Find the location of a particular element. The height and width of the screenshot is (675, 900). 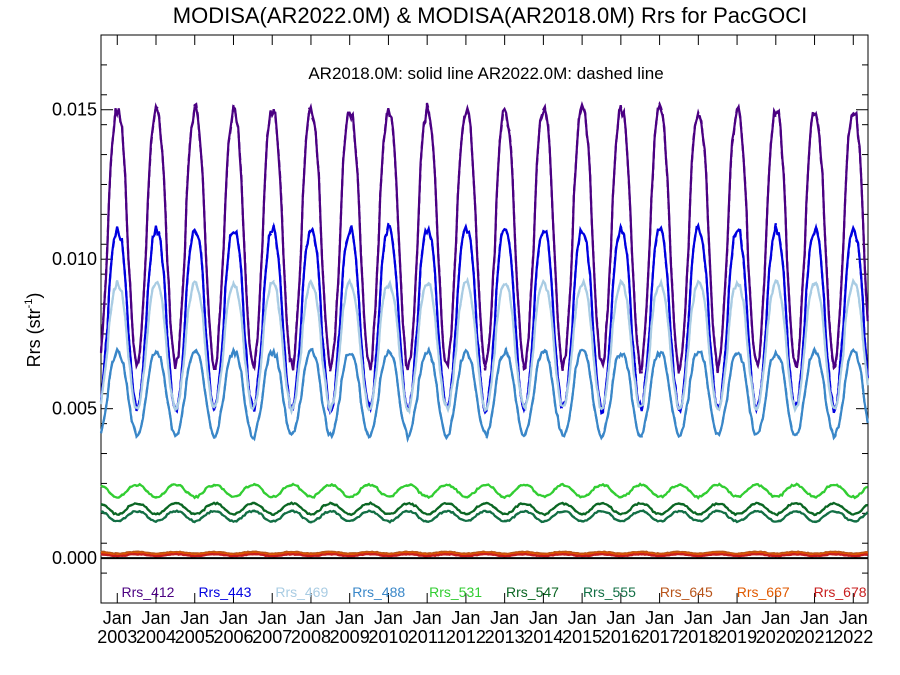

legend-entry: Rrs_645 is located at coordinates (686, 592).